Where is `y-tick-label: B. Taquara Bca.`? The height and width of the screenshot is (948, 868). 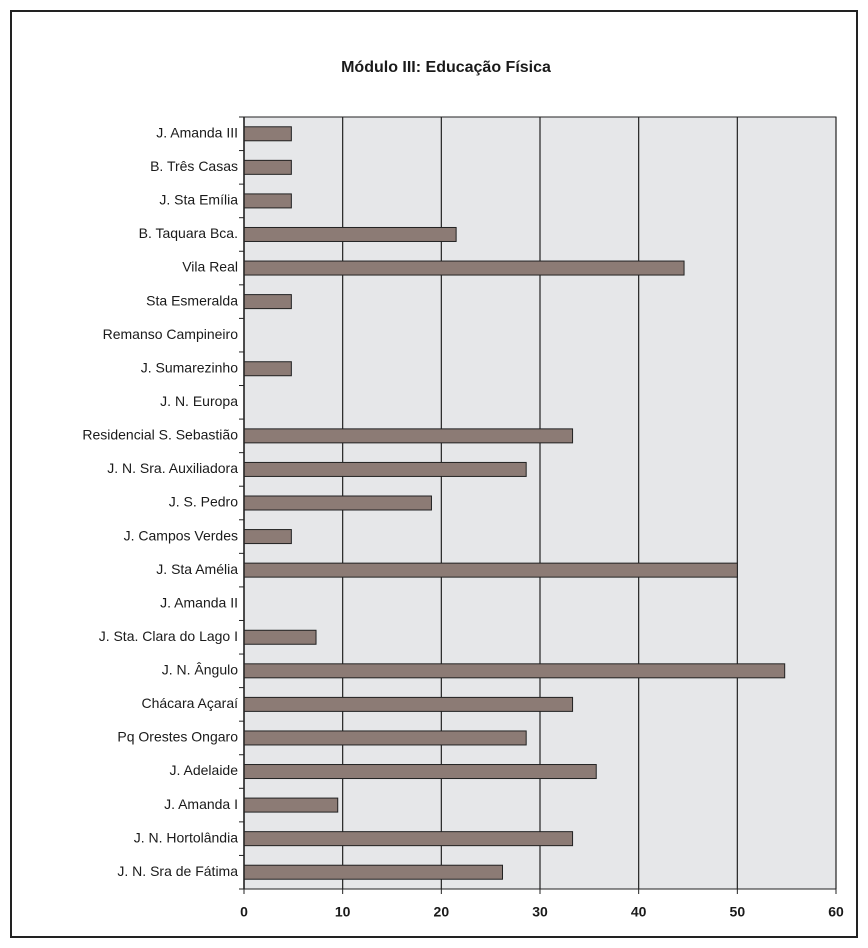
y-tick-label: B. Taquara Bca. is located at coordinates (188, 233).